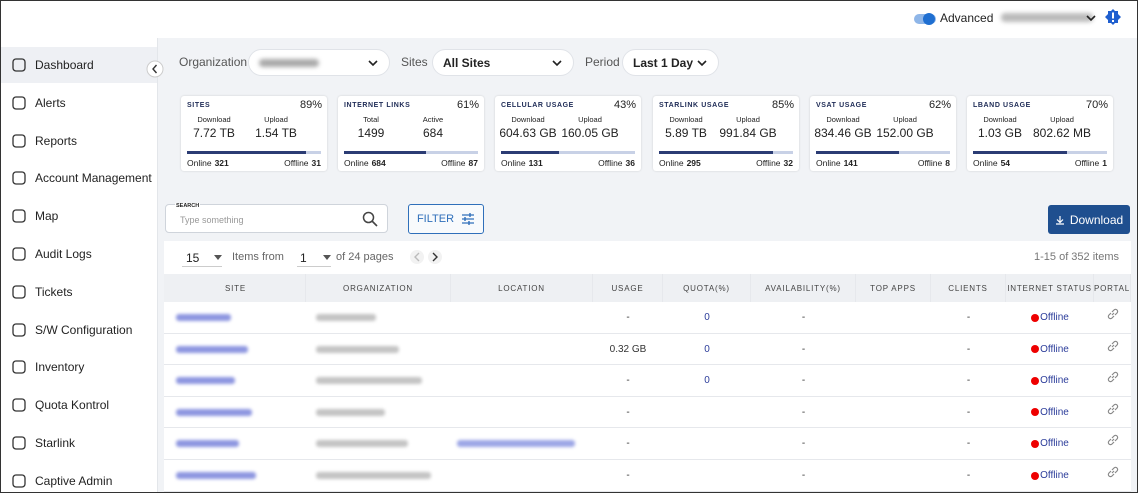 The width and height of the screenshot is (1138, 493). I want to click on nav-item: Audit Logs, so click(79, 254).